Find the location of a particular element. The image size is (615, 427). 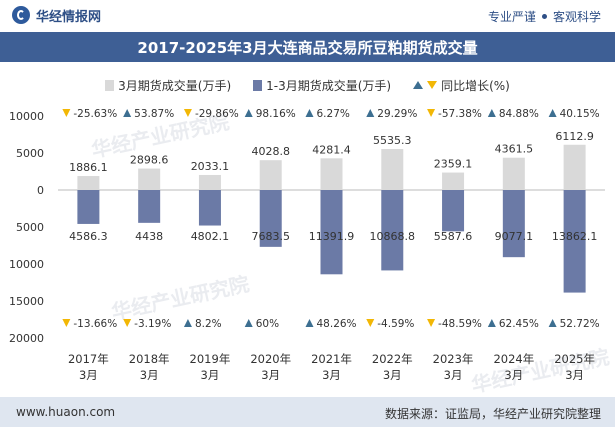

growth-label-cumulative: 48.26% is located at coordinates (337, 324).